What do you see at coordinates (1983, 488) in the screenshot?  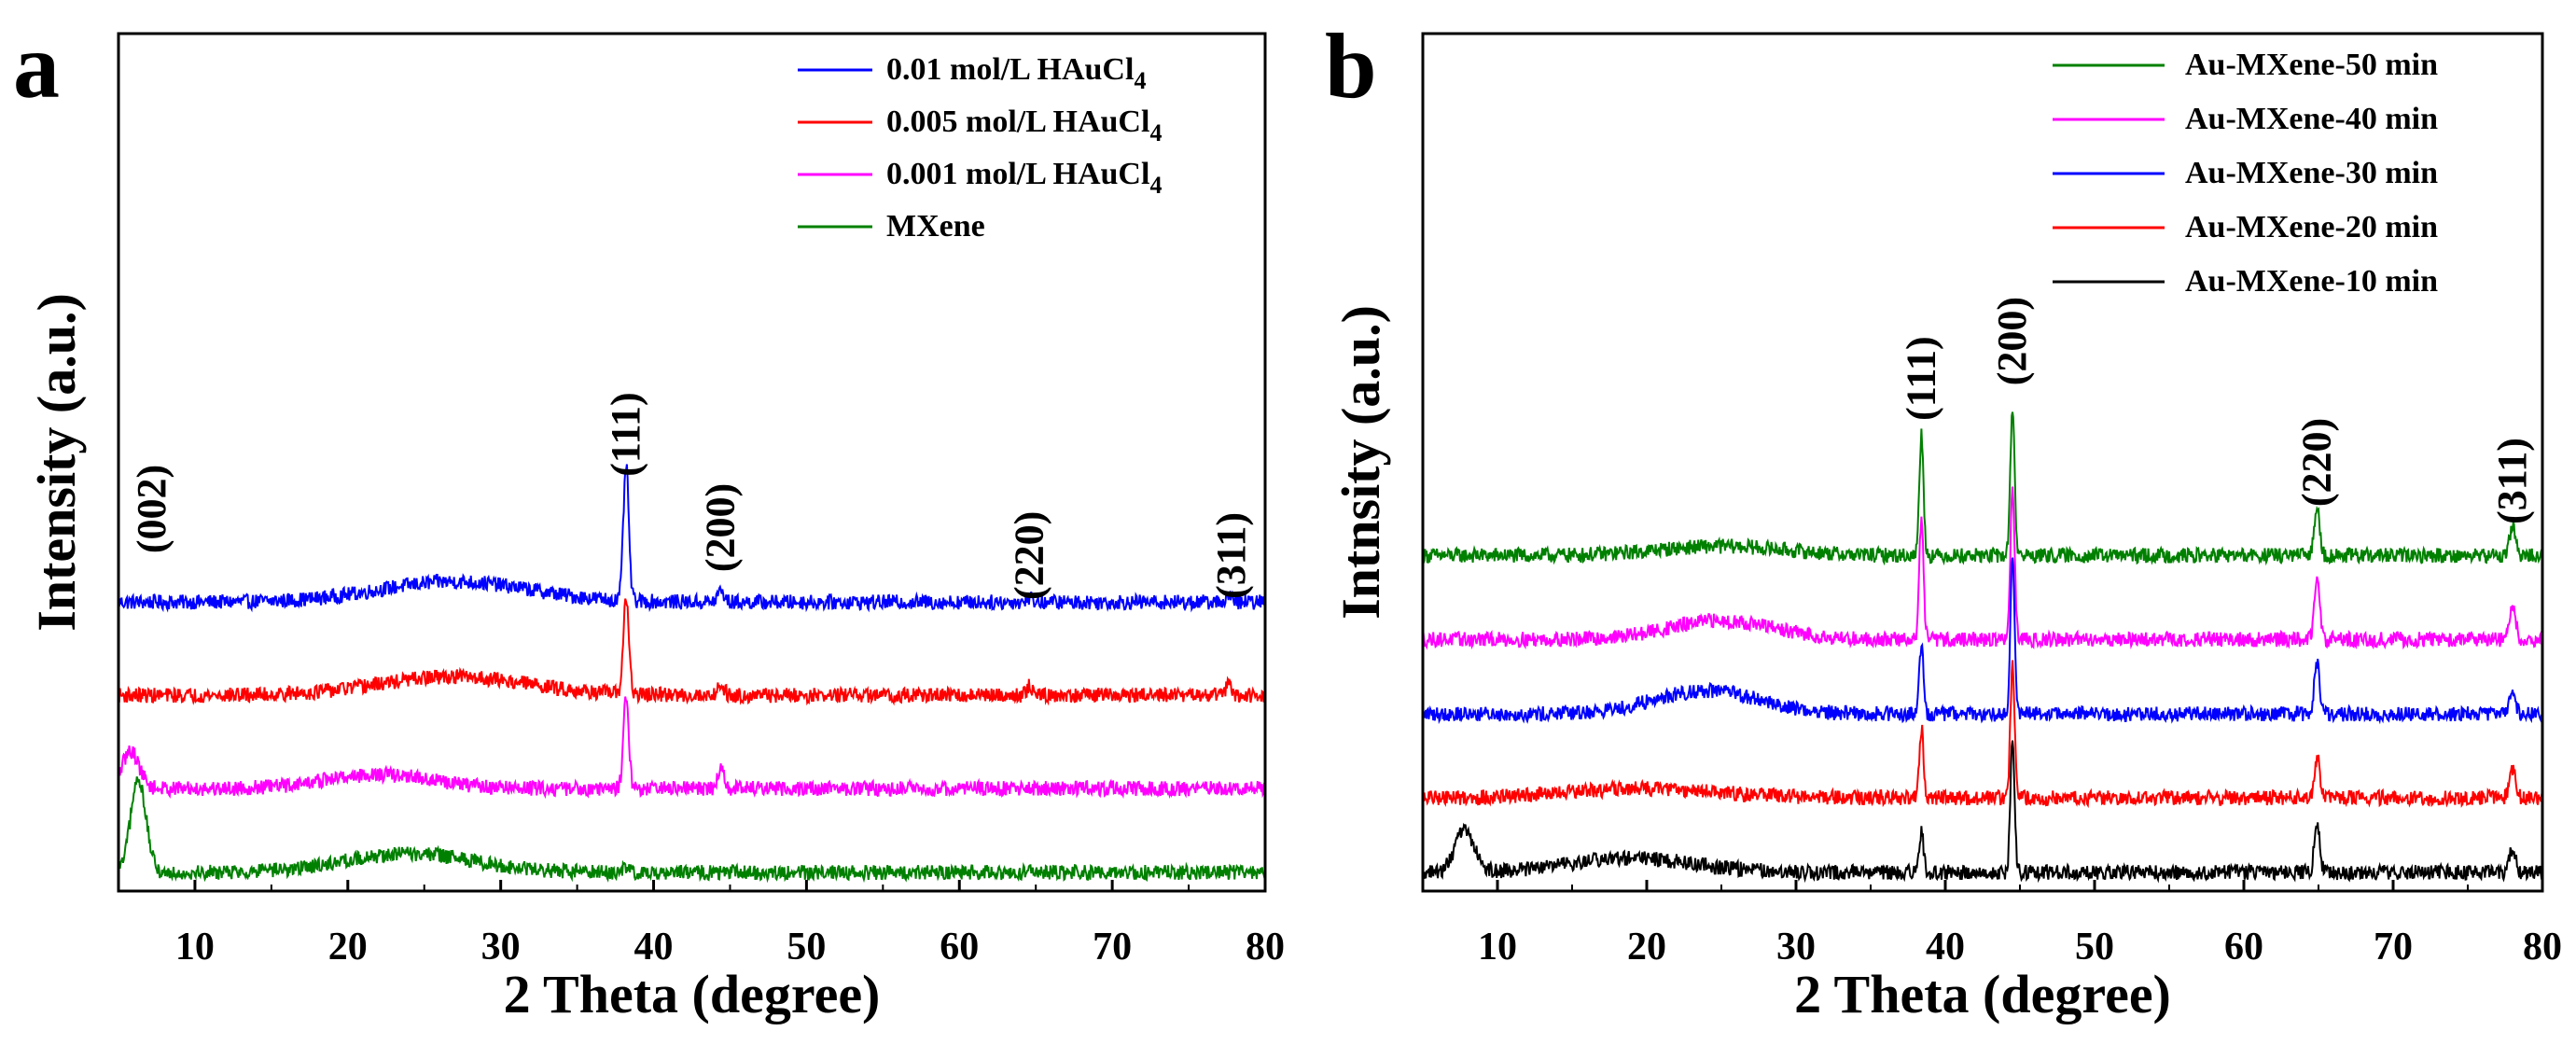 I see `series-line-au-mxene-50-min` at bounding box center [1983, 488].